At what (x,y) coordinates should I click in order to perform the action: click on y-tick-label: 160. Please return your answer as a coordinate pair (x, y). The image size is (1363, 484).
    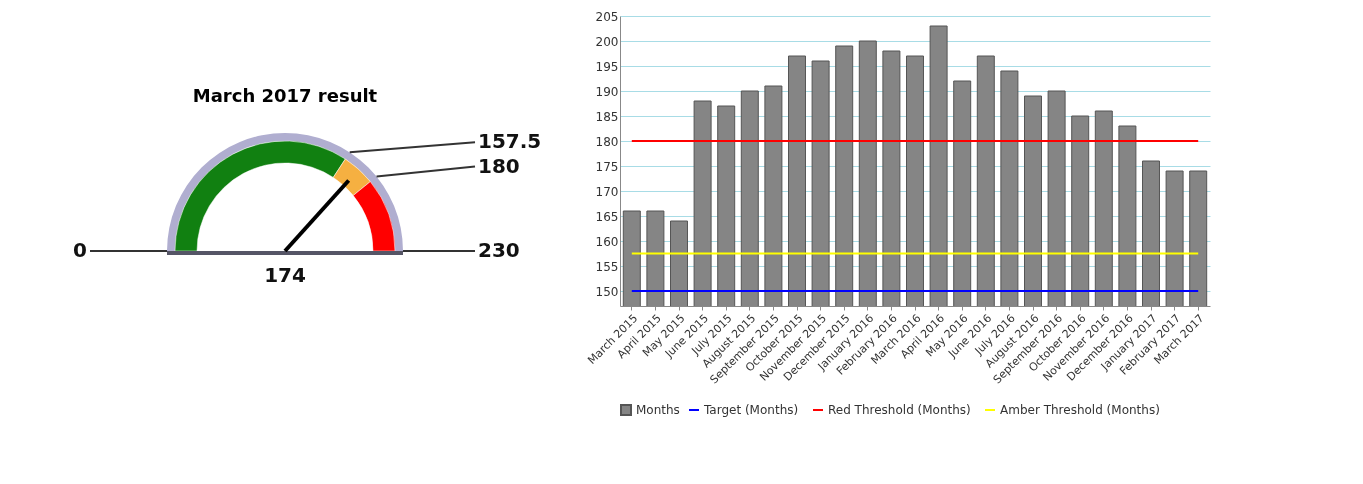
    Looking at the image, I should click on (607, 241).